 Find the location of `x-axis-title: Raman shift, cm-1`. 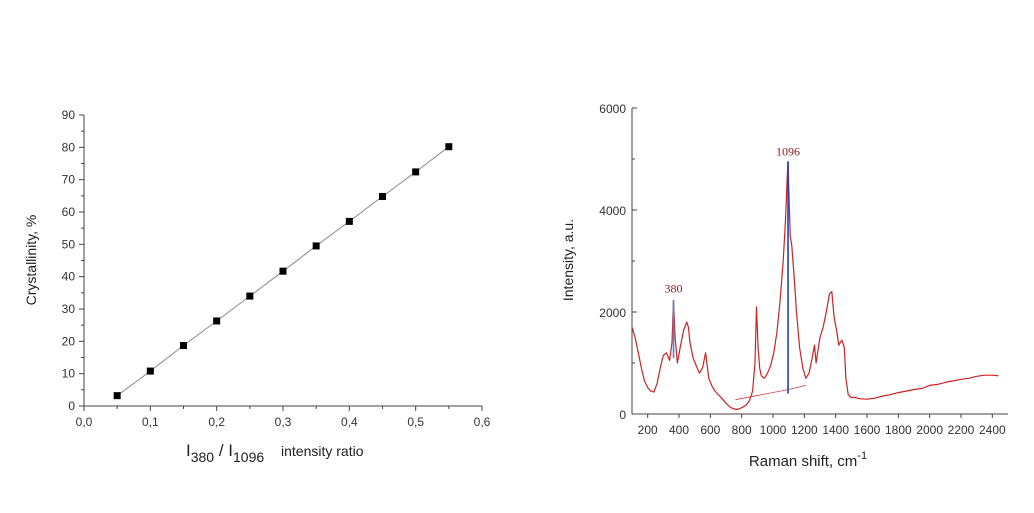

x-axis-title: Raman shift, cm-1 is located at coordinates (808, 460).